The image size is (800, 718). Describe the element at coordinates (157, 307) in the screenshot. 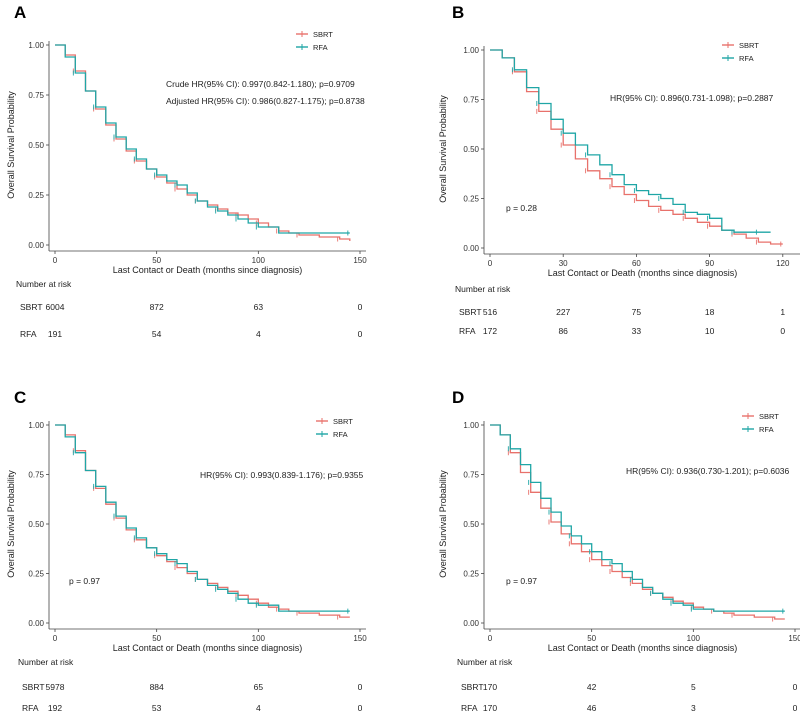

I see `risk-count: 872` at that location.